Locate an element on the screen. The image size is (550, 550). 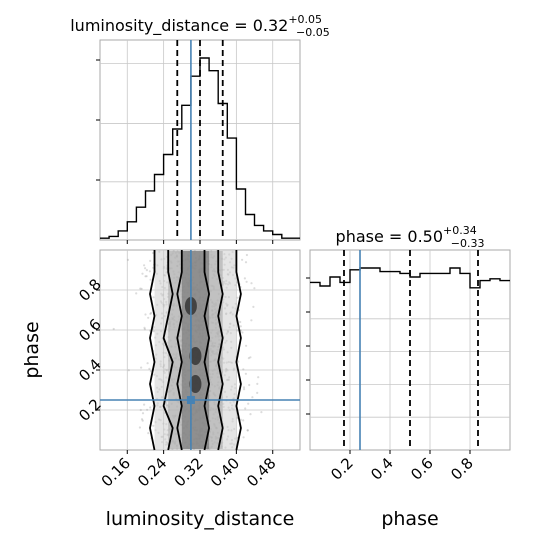
x-tick-label: 0.2 is located at coordinates (342, 469).